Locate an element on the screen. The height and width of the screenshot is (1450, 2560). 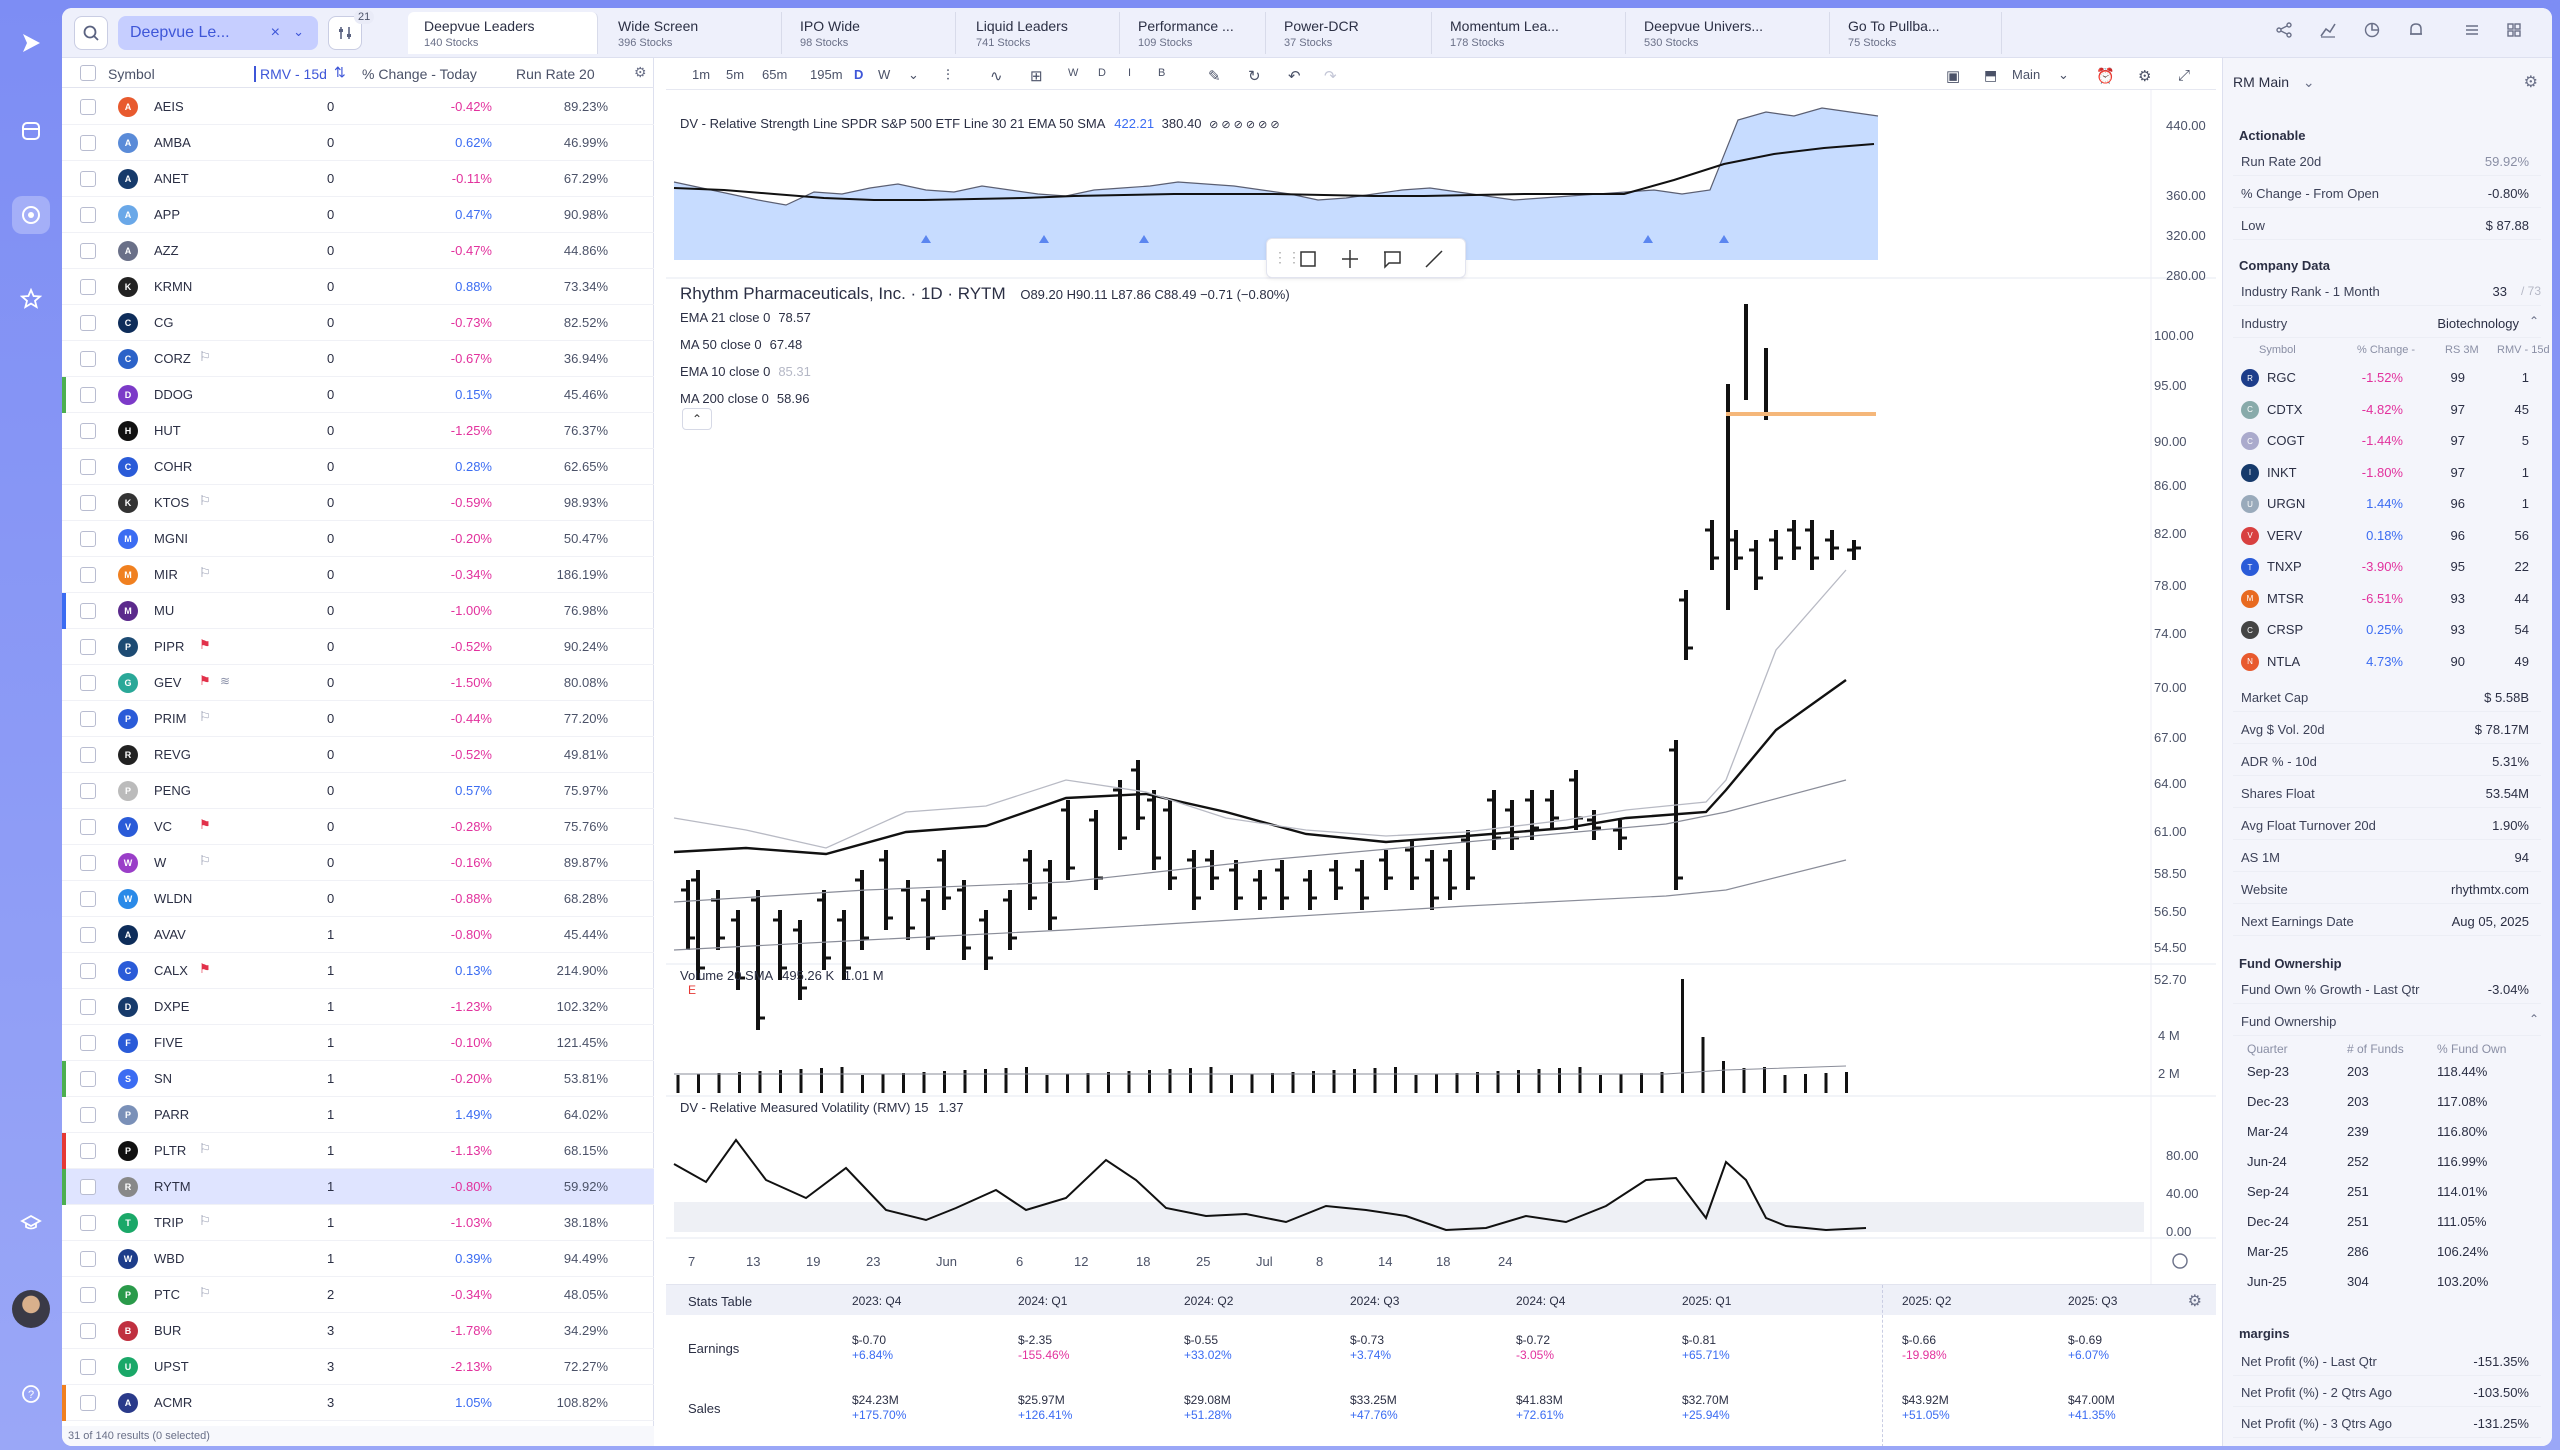
panel-title: RM Main ⌄ is located at coordinates (2274, 82).